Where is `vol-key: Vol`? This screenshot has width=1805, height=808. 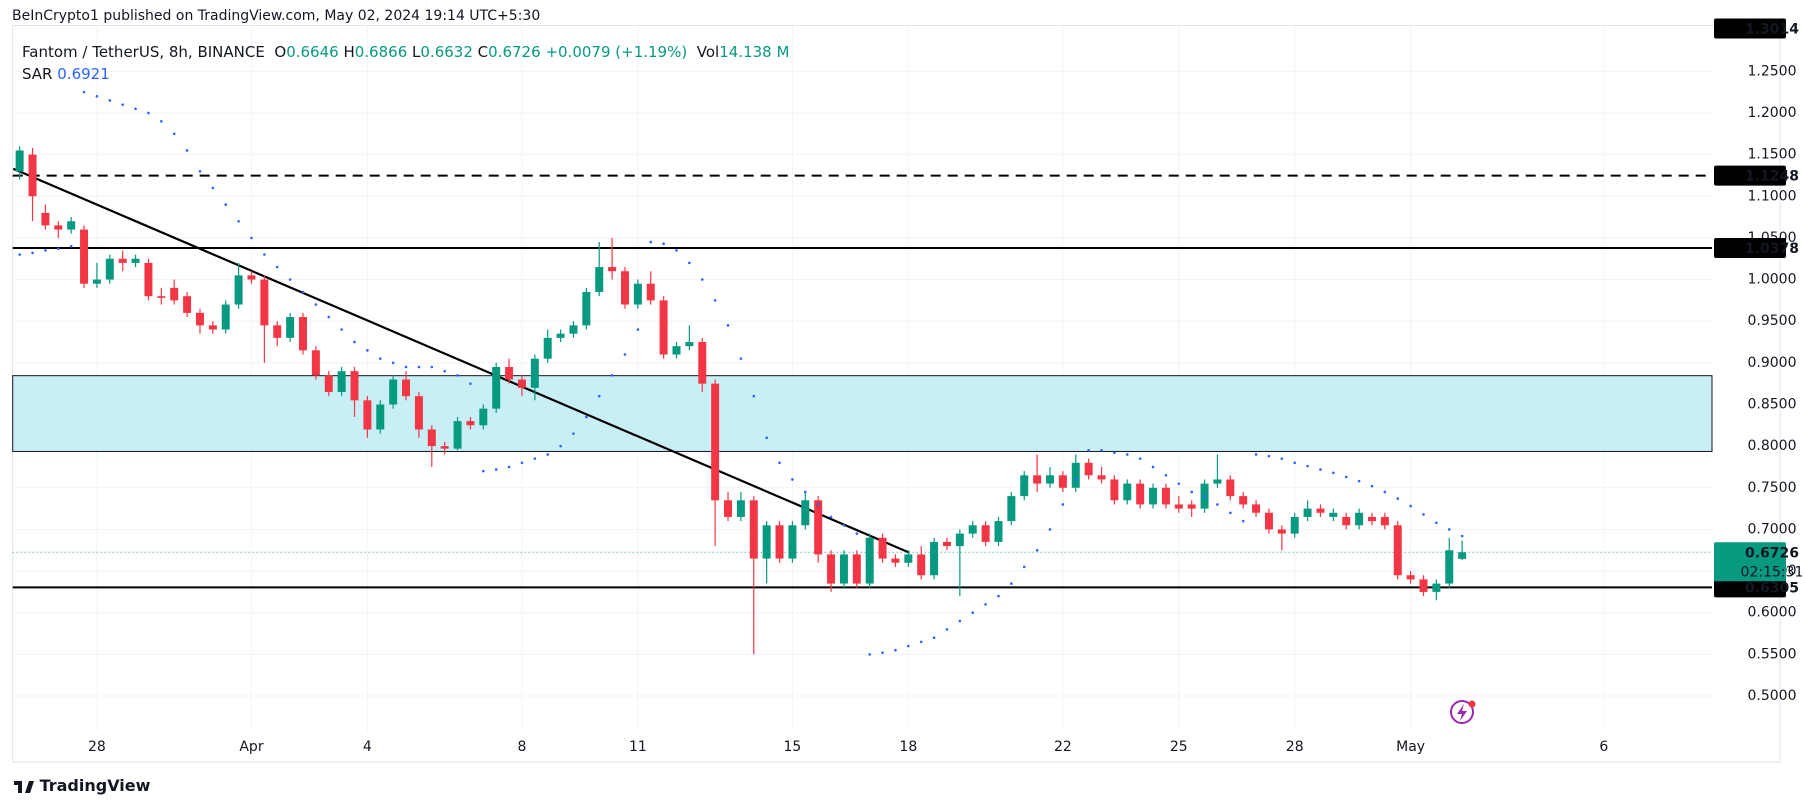 vol-key: Vol is located at coordinates (708, 52).